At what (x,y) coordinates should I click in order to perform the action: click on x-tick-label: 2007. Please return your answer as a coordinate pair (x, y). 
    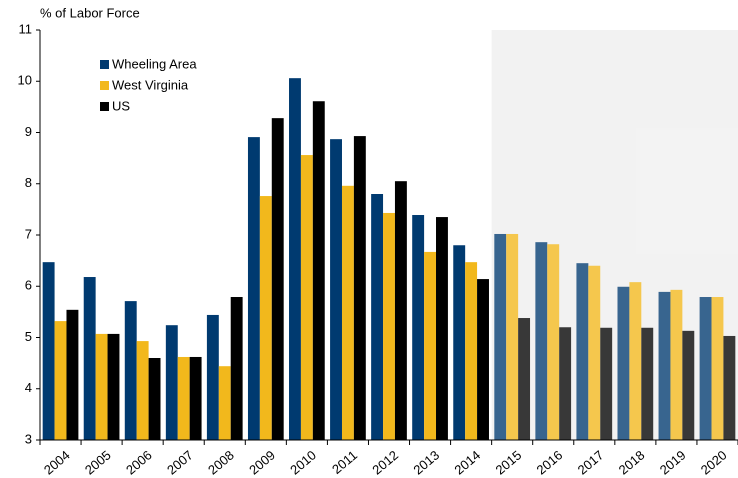
    Looking at the image, I should click on (180, 462).